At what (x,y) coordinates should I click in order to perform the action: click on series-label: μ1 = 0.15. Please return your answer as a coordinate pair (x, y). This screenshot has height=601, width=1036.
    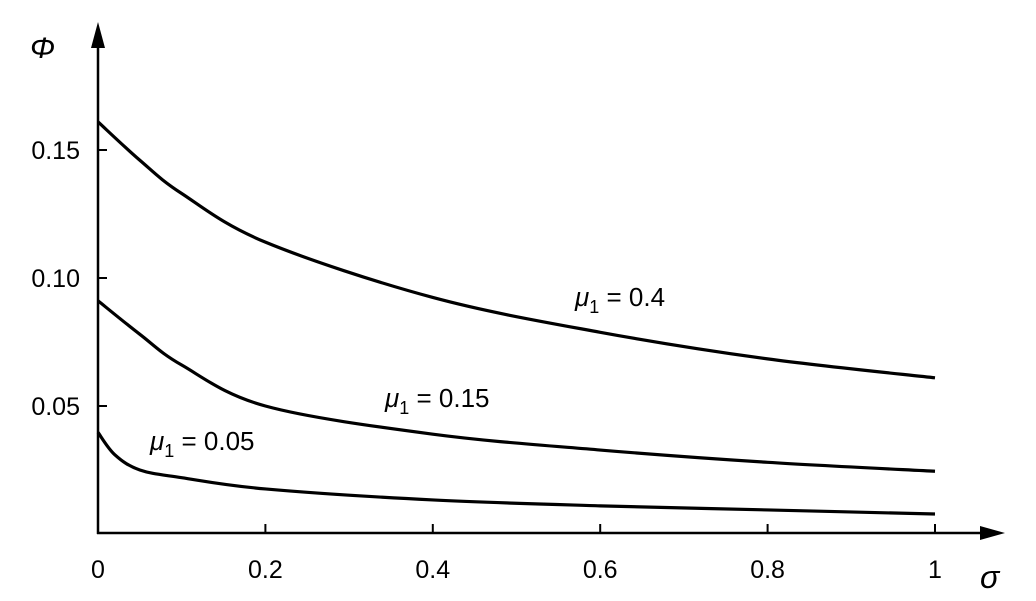
    Looking at the image, I should click on (437, 400).